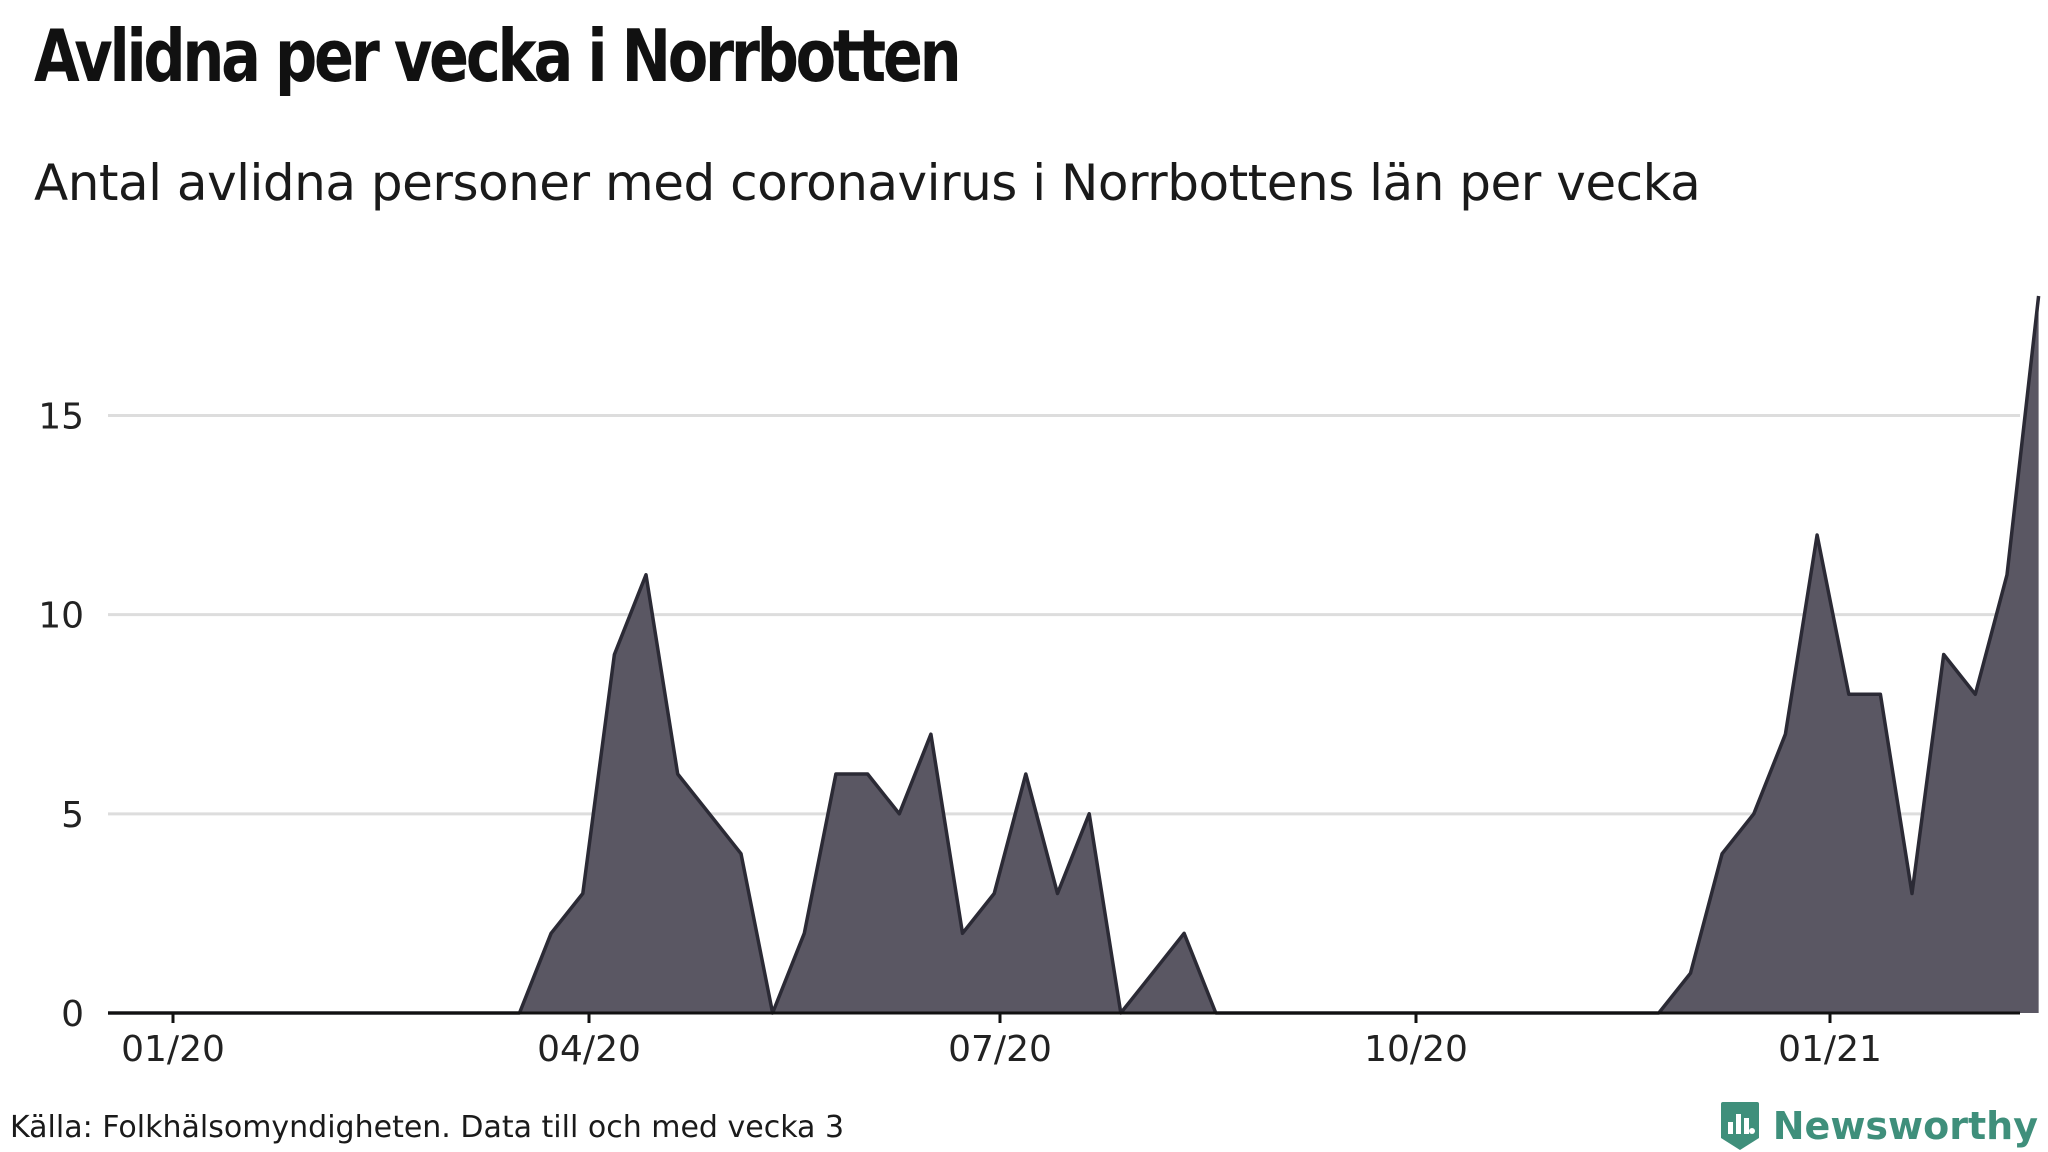 This screenshot has height=1152, width=2048. Describe the element at coordinates (1416, 1049) in the screenshot. I see `x-tick-label: 10/20` at that location.